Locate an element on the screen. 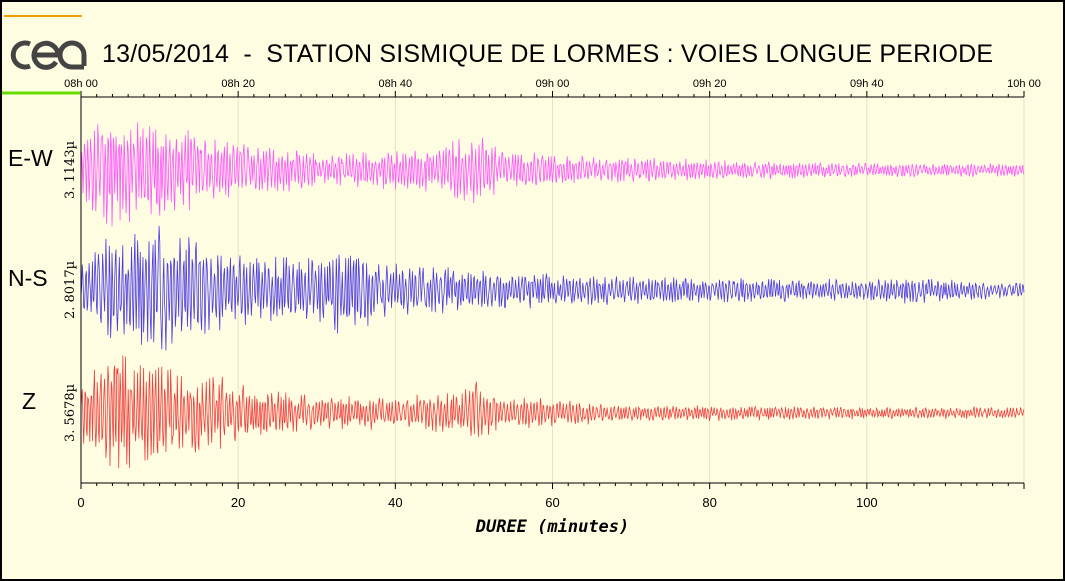 This screenshot has width=1065, height=581. amplitude-label: 2. 8017µ is located at coordinates (70, 290).